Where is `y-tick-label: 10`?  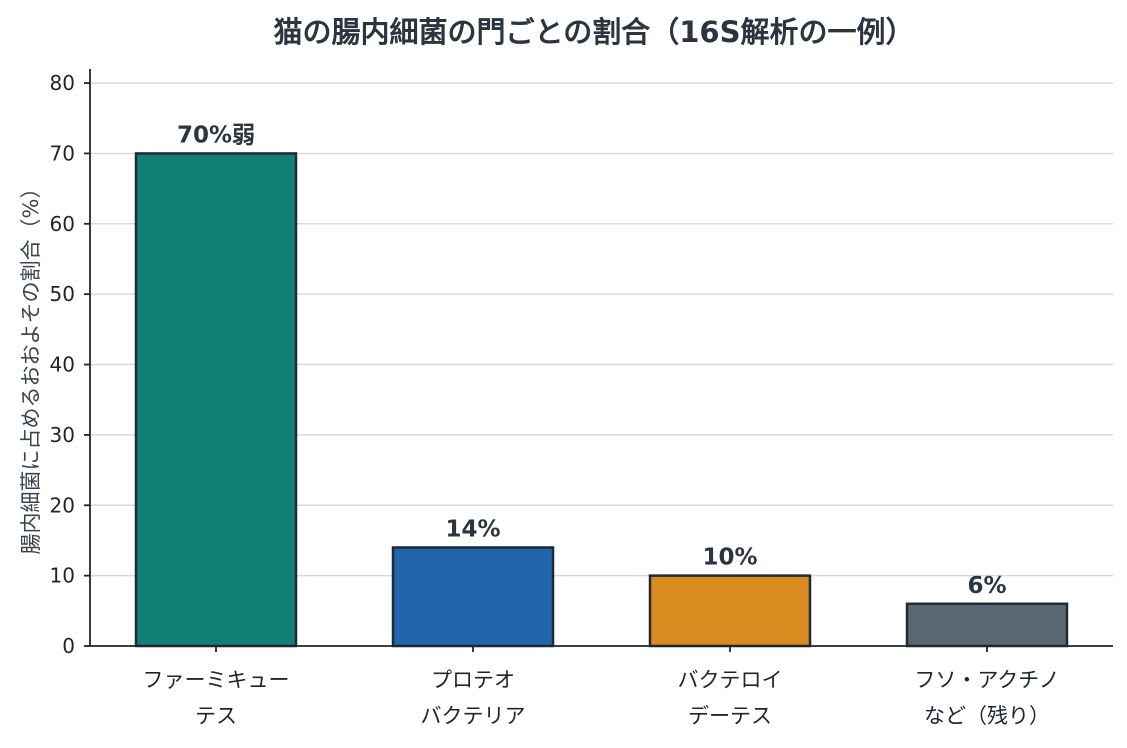
y-tick-label: 10 is located at coordinates (62, 576).